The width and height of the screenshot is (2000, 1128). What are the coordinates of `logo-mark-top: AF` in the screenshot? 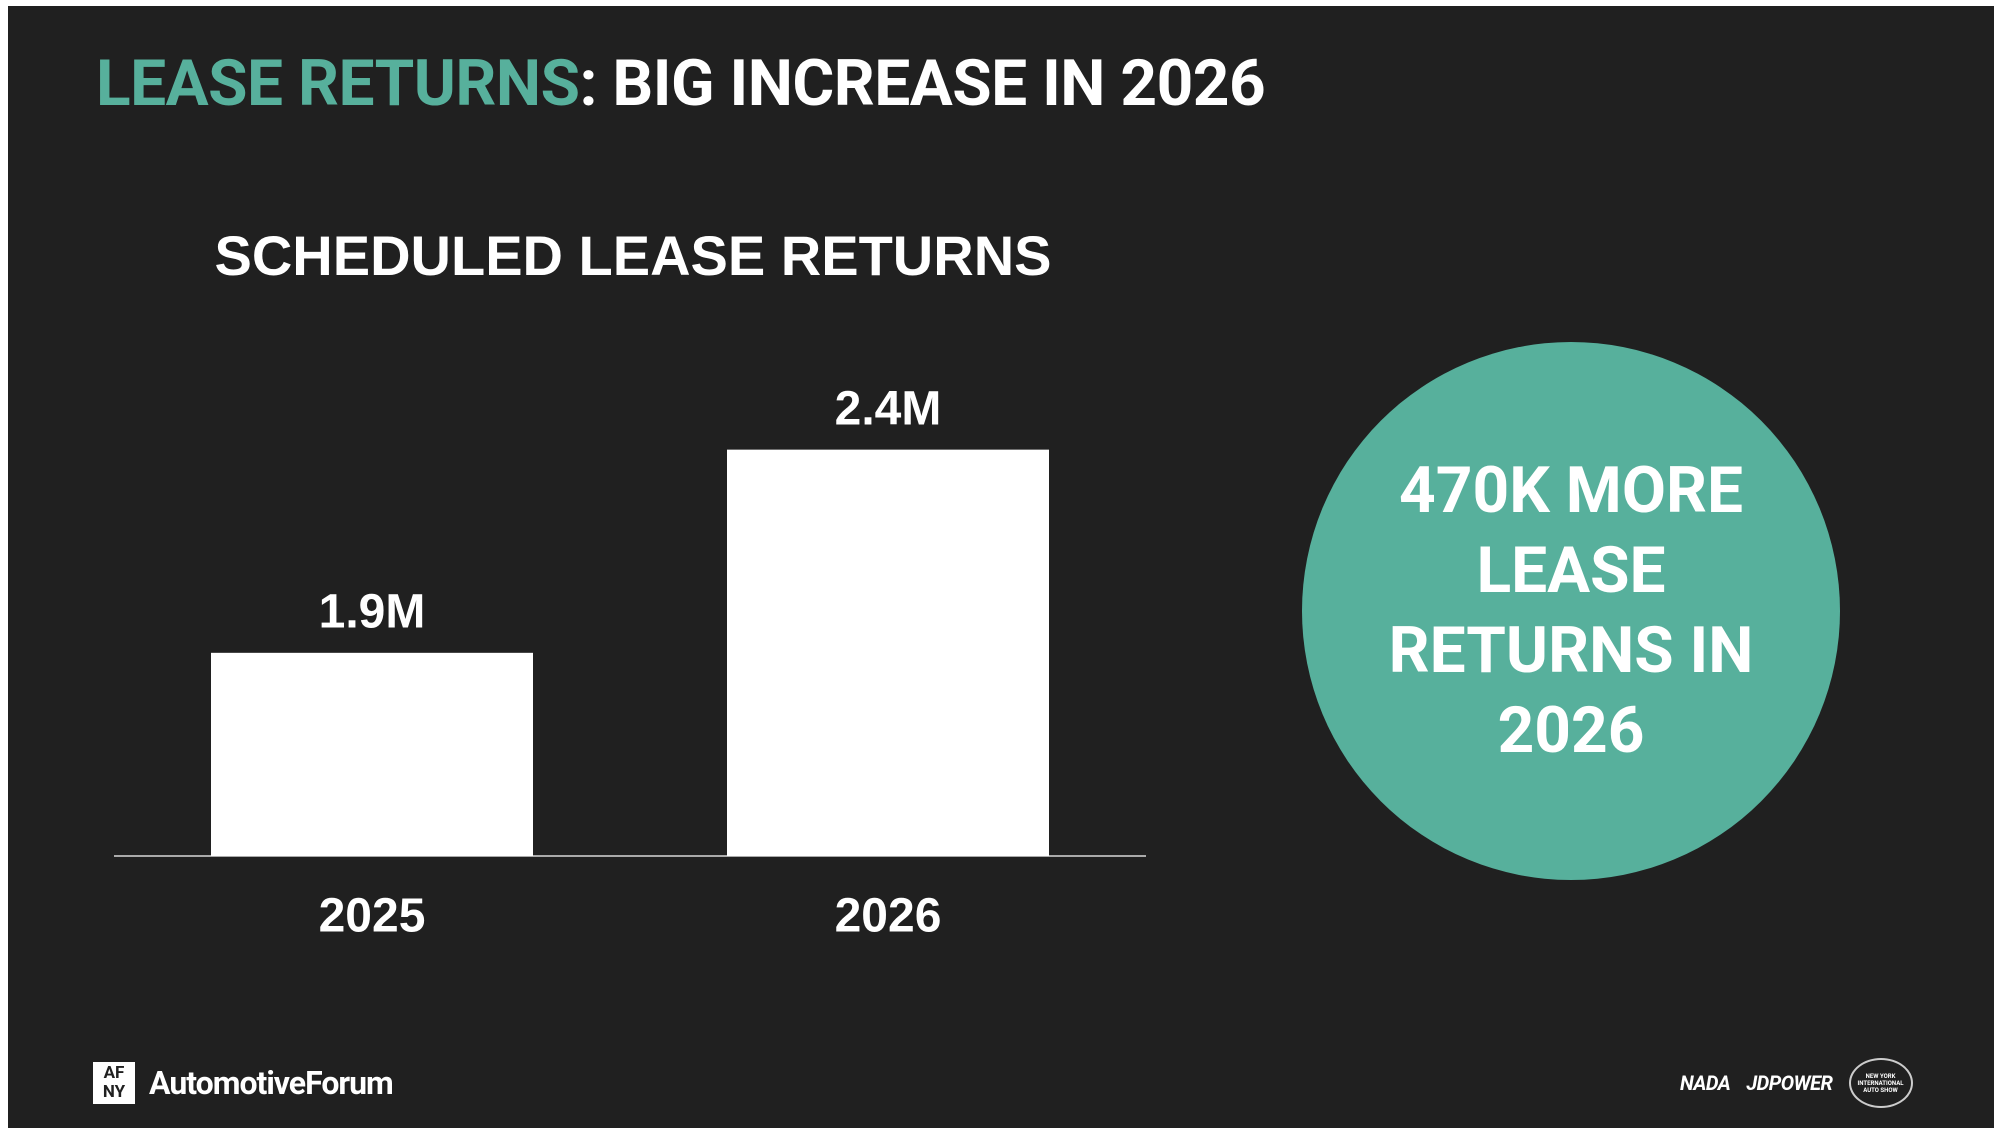 It's located at (114, 1073).